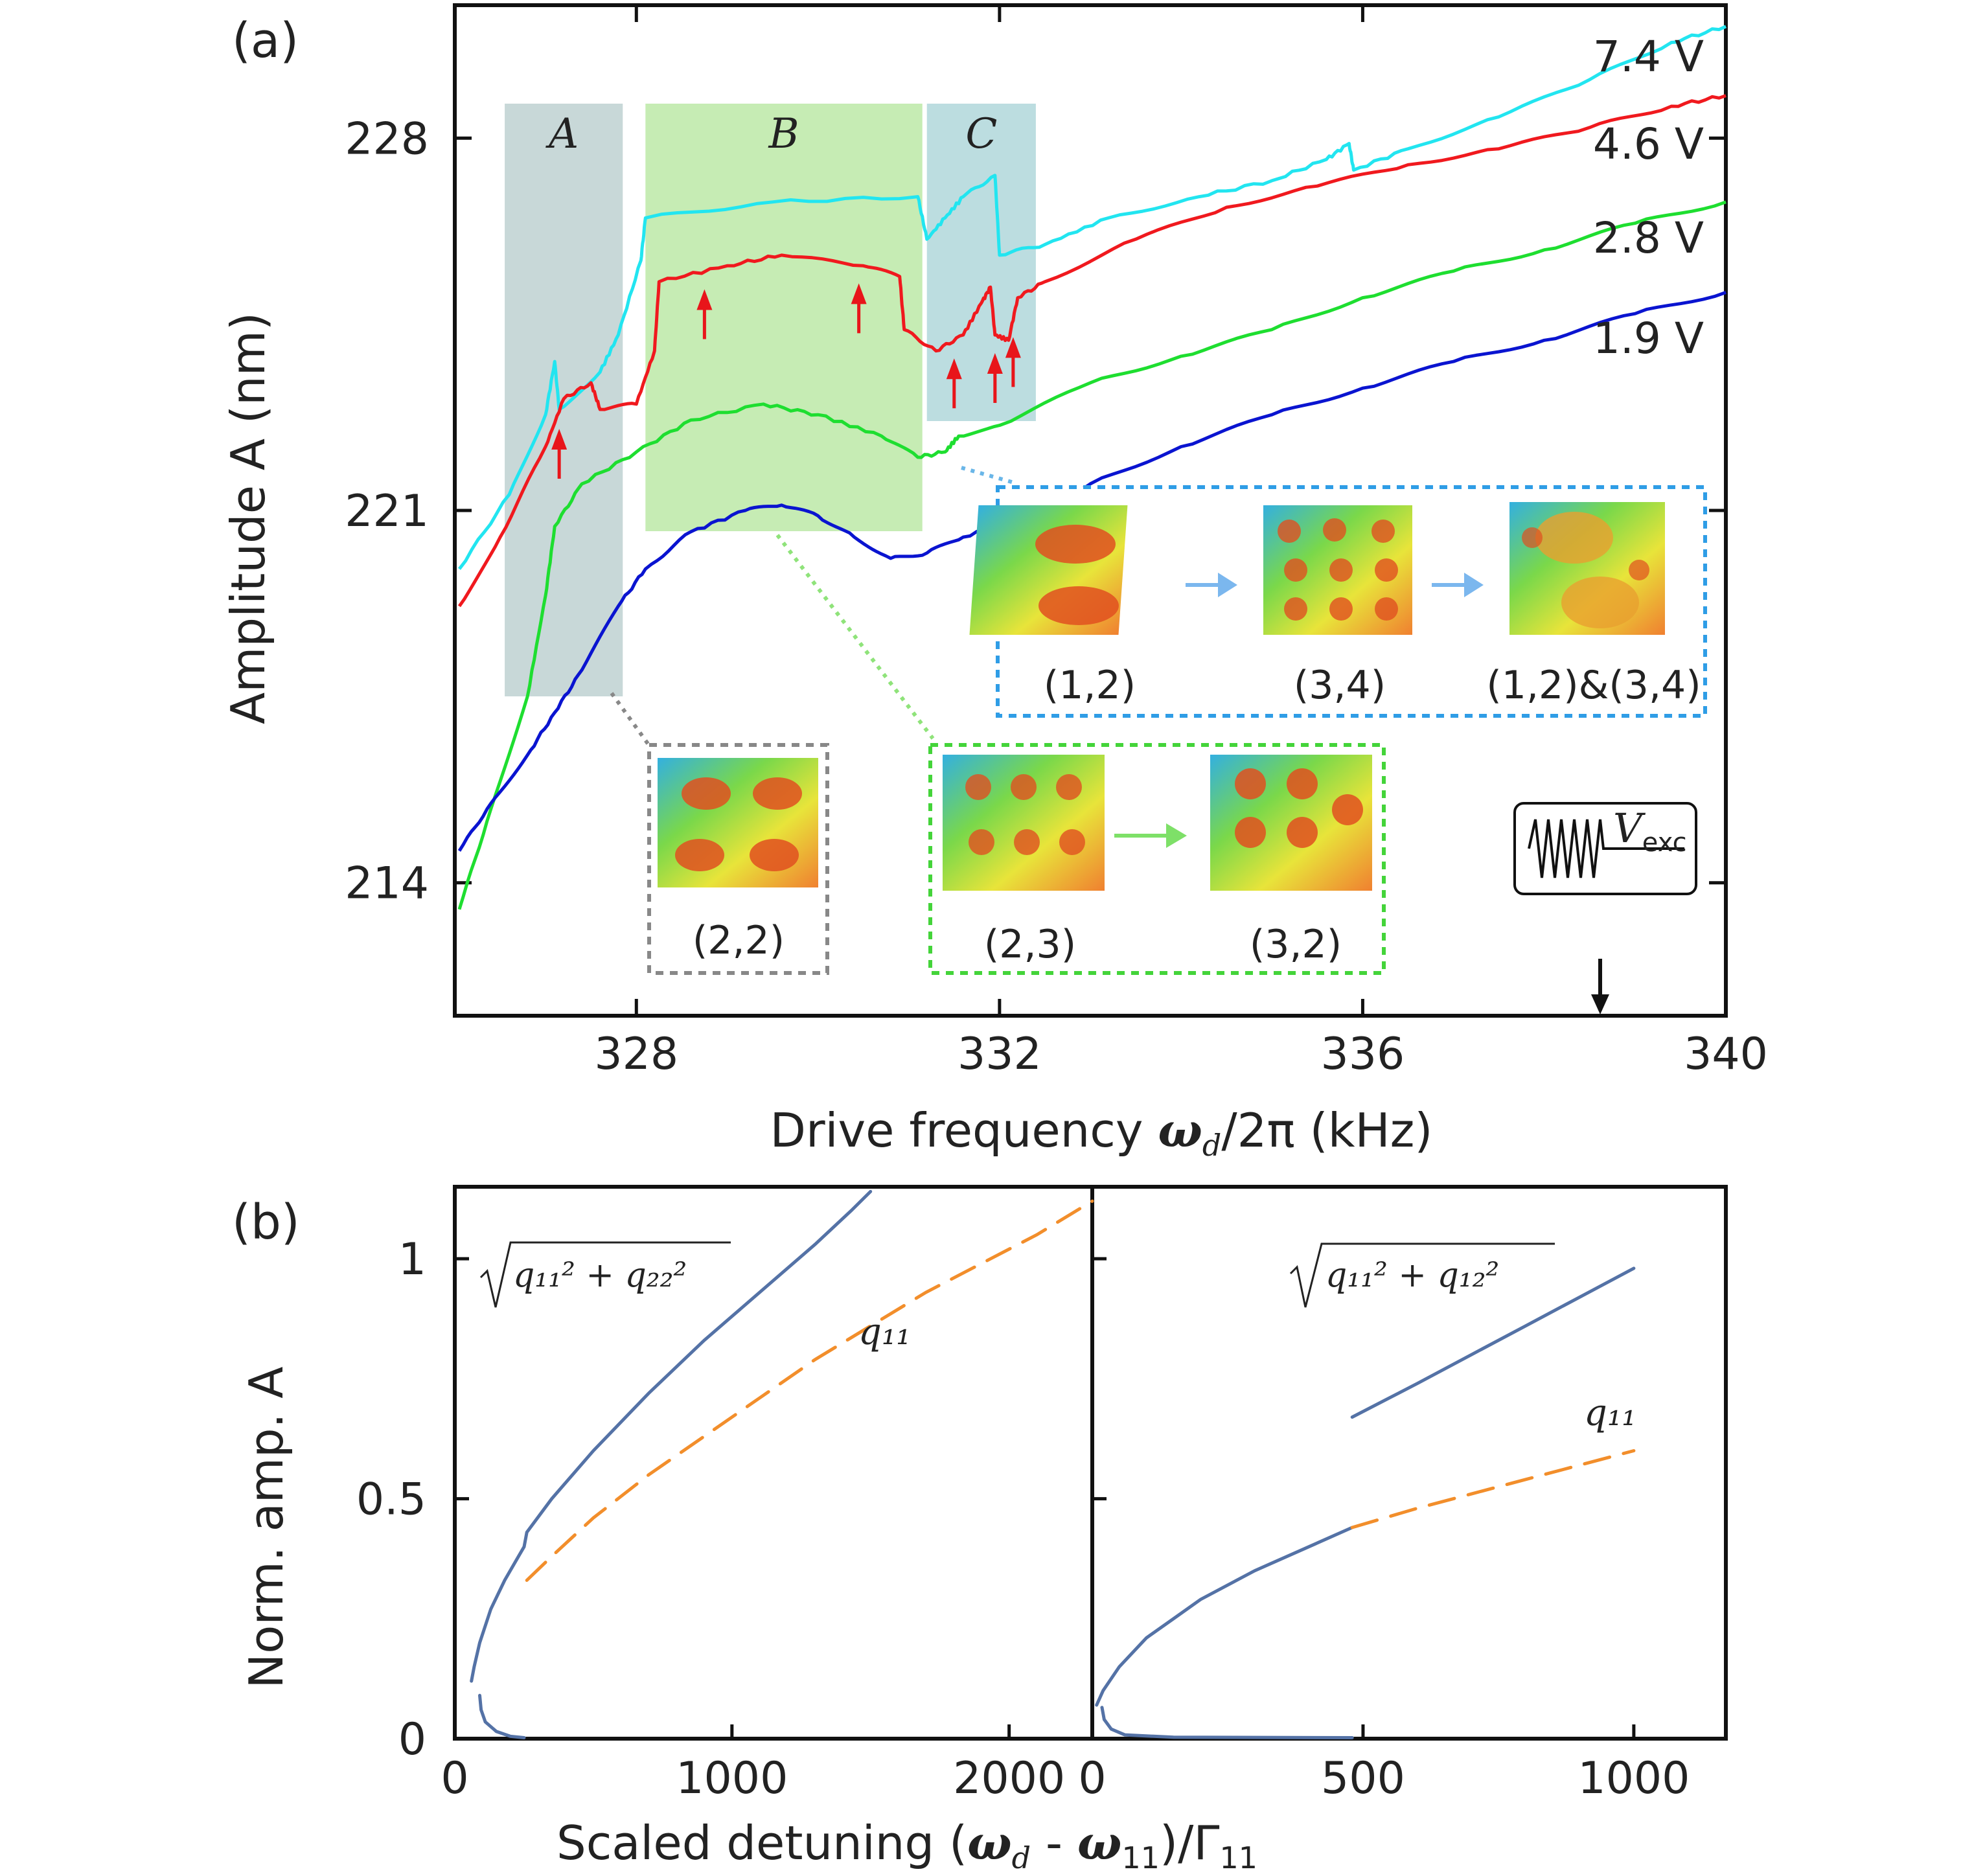 This screenshot has height=1876, width=1985. Describe the element at coordinates (1340, 685) in the screenshot. I see `inset-label: (3,4)` at that location.